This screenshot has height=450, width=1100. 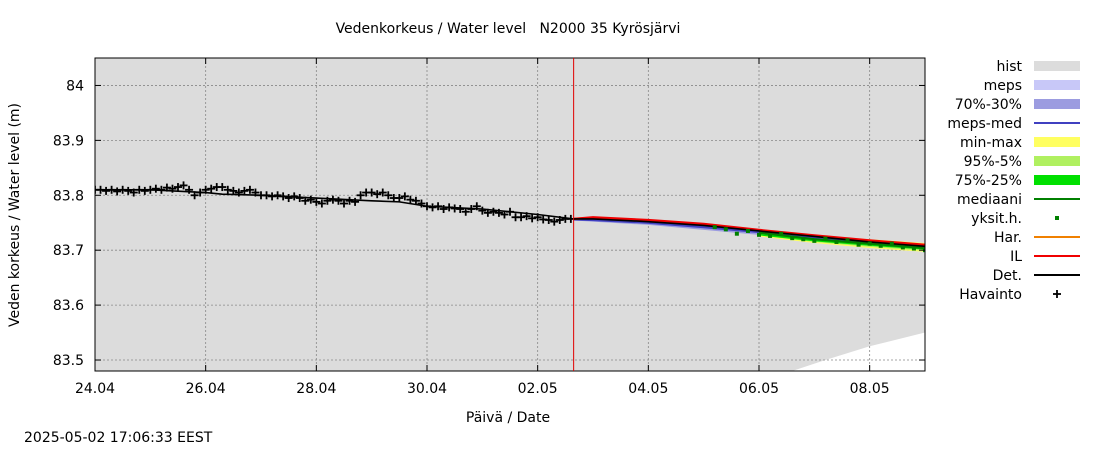 What do you see at coordinates (206, 389) in the screenshot?
I see `x-tick-label: 26.04` at bounding box center [206, 389].